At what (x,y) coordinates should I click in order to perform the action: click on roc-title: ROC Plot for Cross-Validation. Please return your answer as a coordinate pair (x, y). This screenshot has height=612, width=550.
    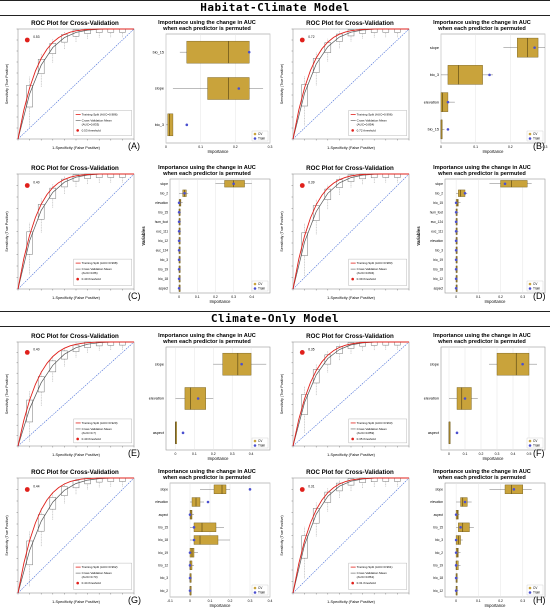
    Looking at the image, I should click on (350, 336).